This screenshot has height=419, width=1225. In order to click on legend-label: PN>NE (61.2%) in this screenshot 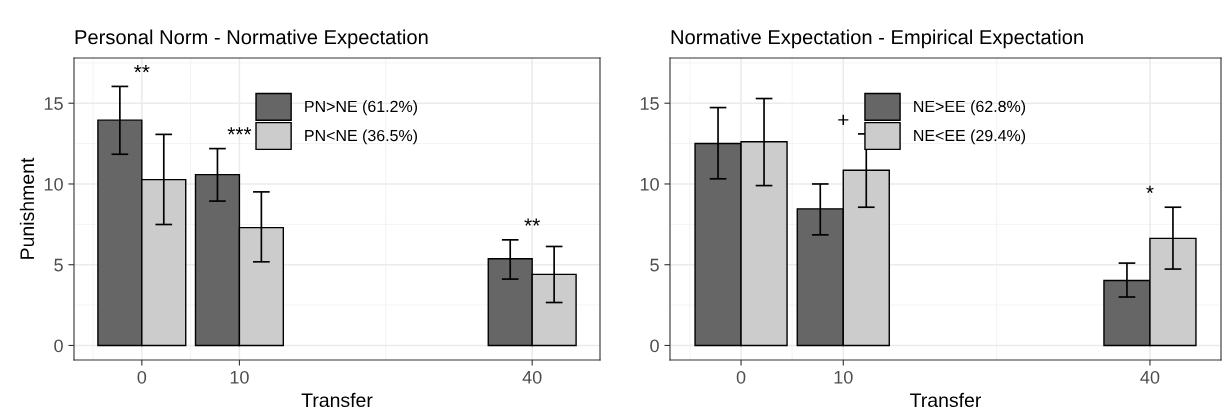, I will do `click(361, 108)`.